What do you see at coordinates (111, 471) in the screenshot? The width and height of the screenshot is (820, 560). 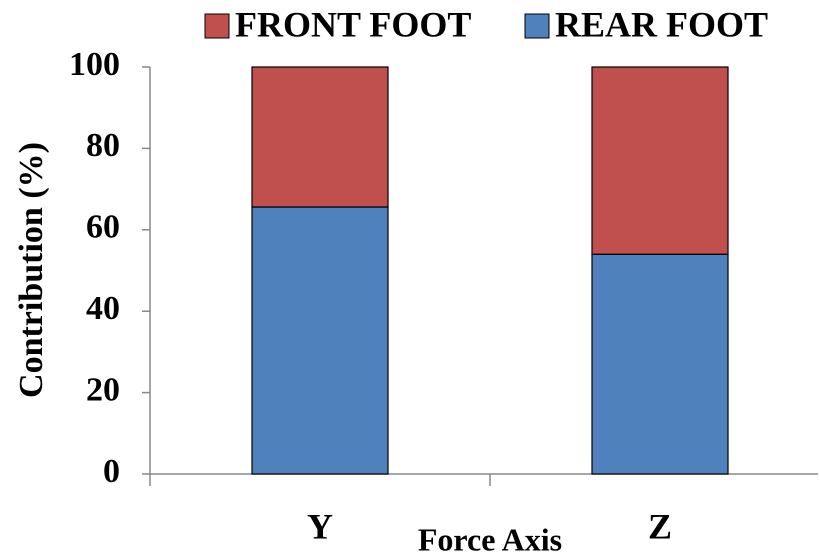 I see `y-tick-label: 0` at bounding box center [111, 471].